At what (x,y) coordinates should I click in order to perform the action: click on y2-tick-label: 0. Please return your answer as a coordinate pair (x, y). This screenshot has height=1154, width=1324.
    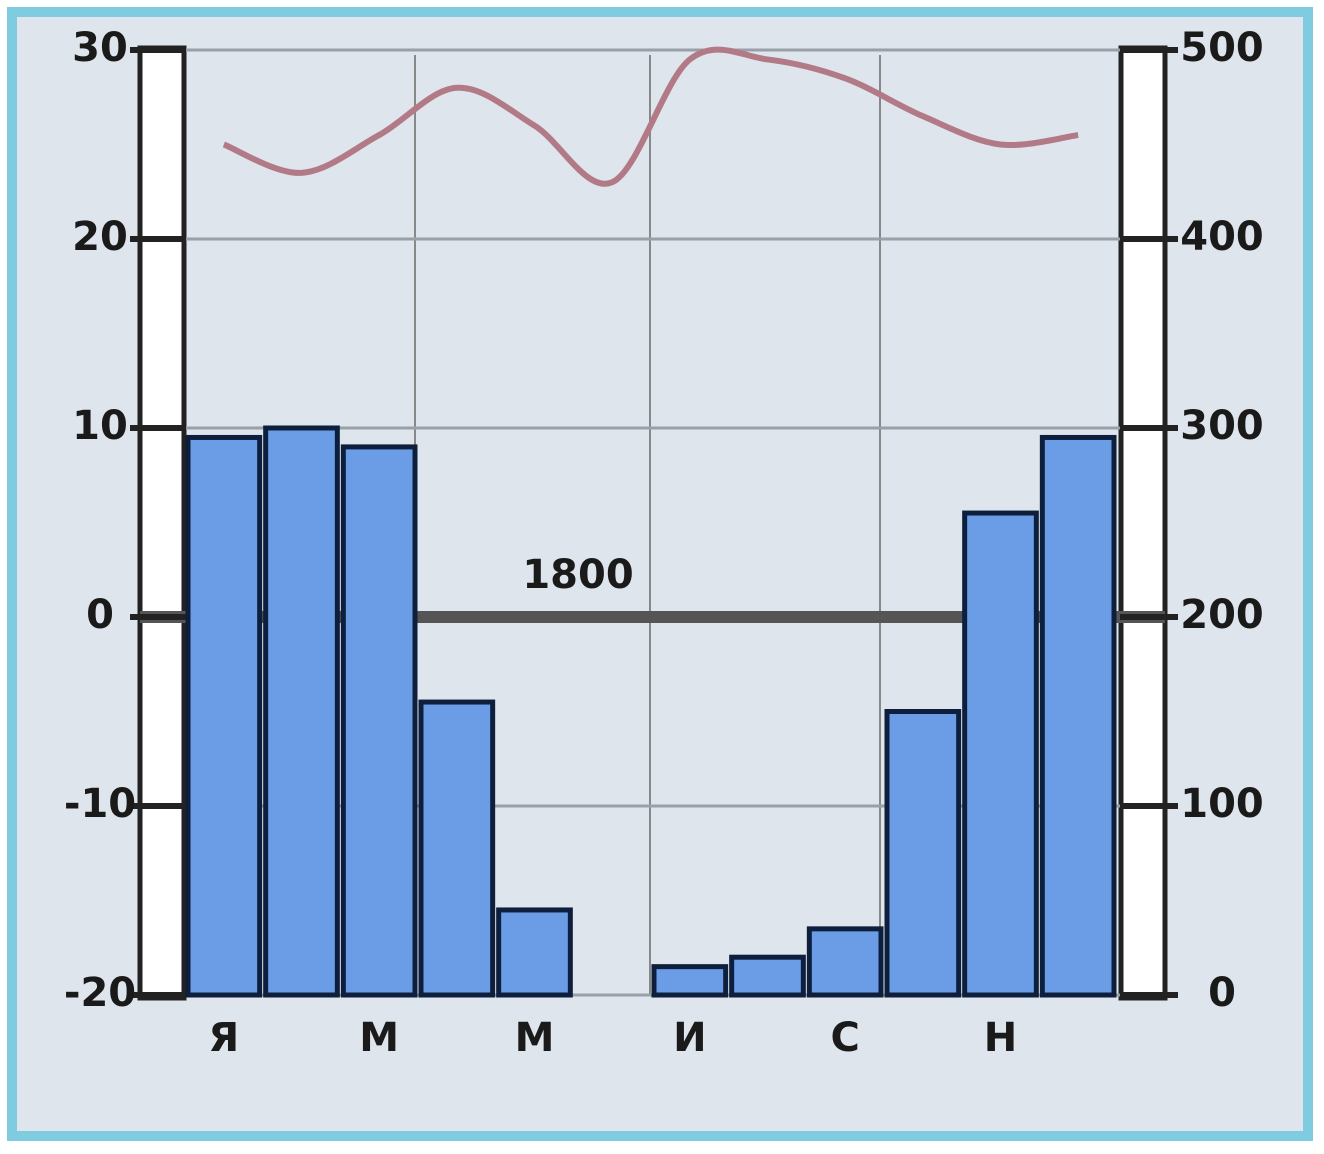
    Looking at the image, I should click on (1222, 993).